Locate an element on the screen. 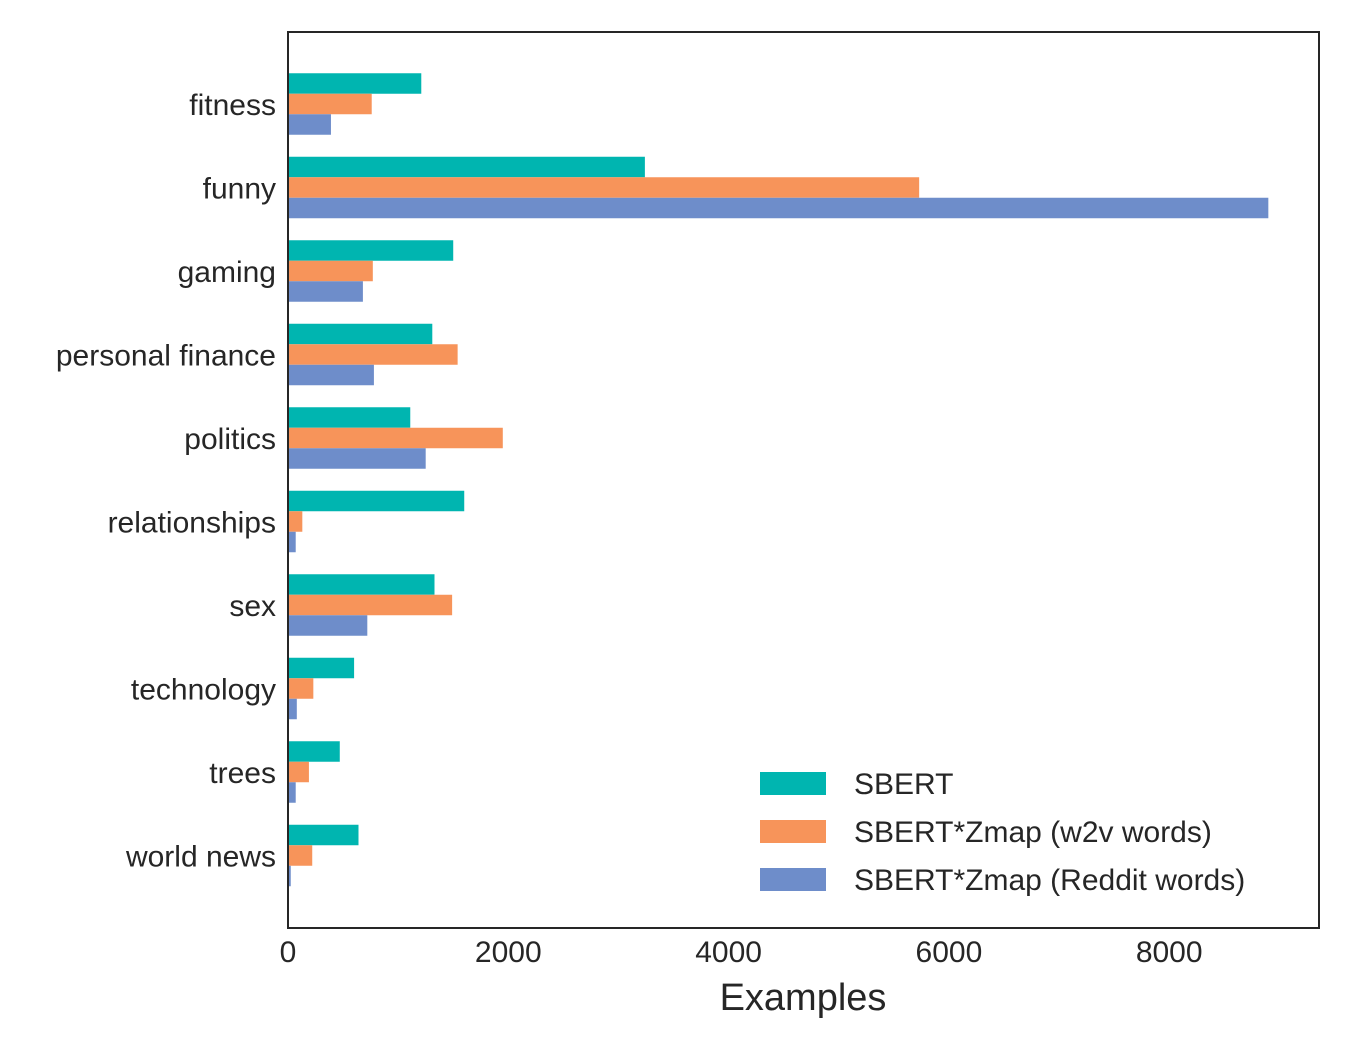 The width and height of the screenshot is (1350, 1050). x-tick-label: 4000 is located at coordinates (728, 952).